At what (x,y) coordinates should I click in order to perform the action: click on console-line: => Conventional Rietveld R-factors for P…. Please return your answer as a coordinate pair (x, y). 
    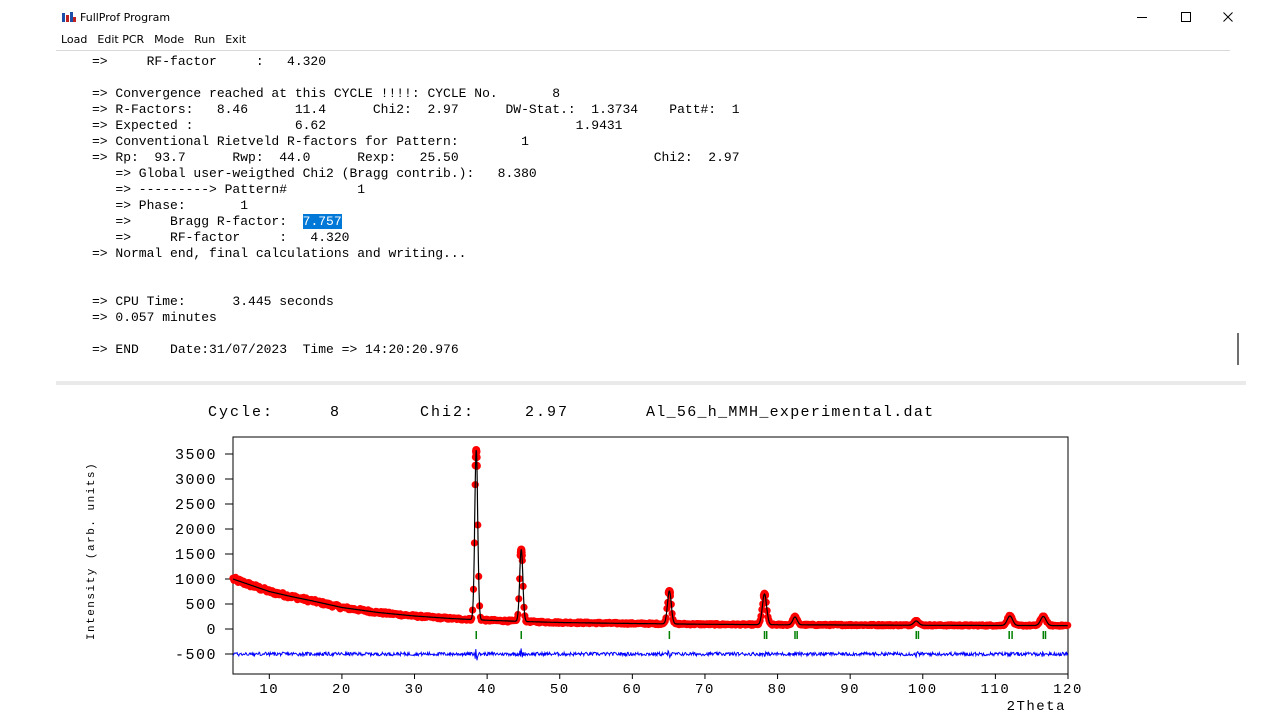
    Looking at the image, I should click on (310, 141).